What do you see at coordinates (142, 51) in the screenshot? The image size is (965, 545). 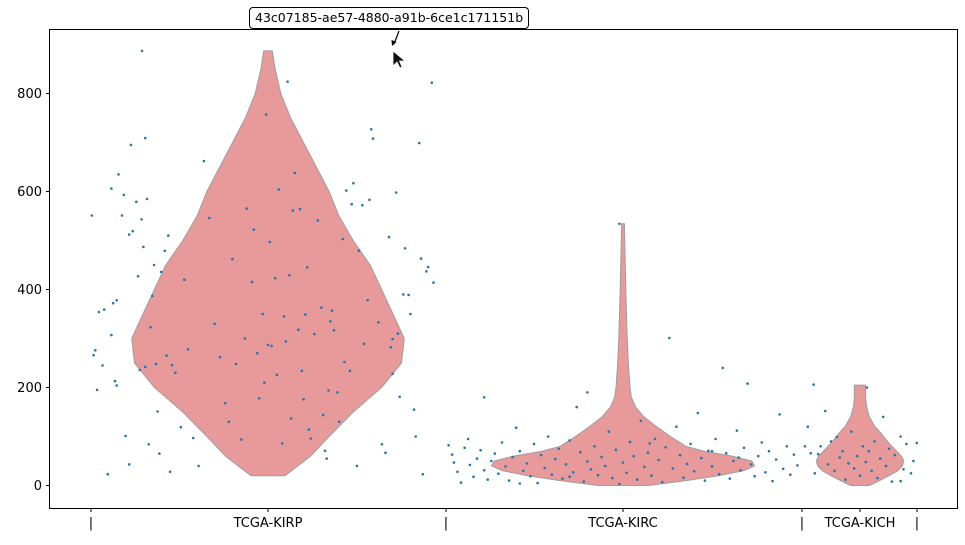 I see `highlighted-point` at bounding box center [142, 51].